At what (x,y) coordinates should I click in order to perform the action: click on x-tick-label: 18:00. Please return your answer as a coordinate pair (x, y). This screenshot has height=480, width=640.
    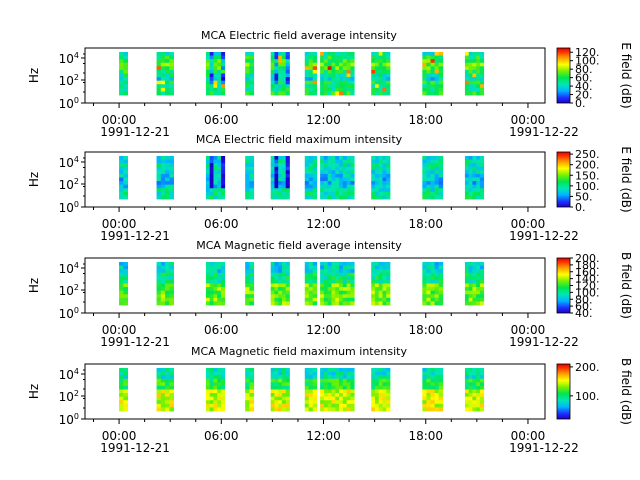
    Looking at the image, I should click on (425, 224).